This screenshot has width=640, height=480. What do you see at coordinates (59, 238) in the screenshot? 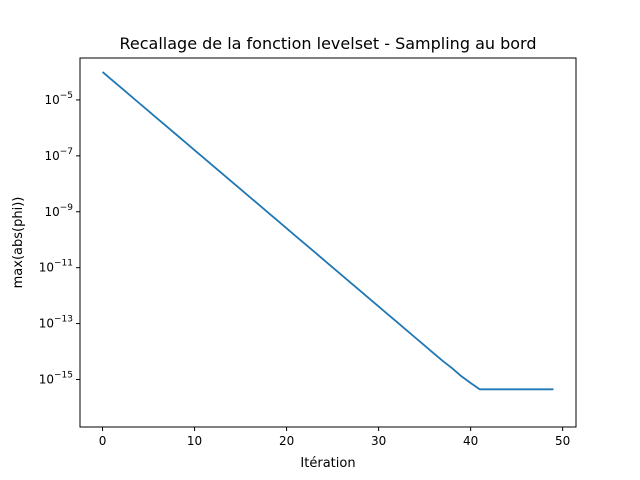
I see `y-axis: 10⁻¹⁵ 10⁻¹³ 10⁻¹¹ 10⁻⁹ 10⁻⁷ 10⁻⁵` at bounding box center [59, 238].